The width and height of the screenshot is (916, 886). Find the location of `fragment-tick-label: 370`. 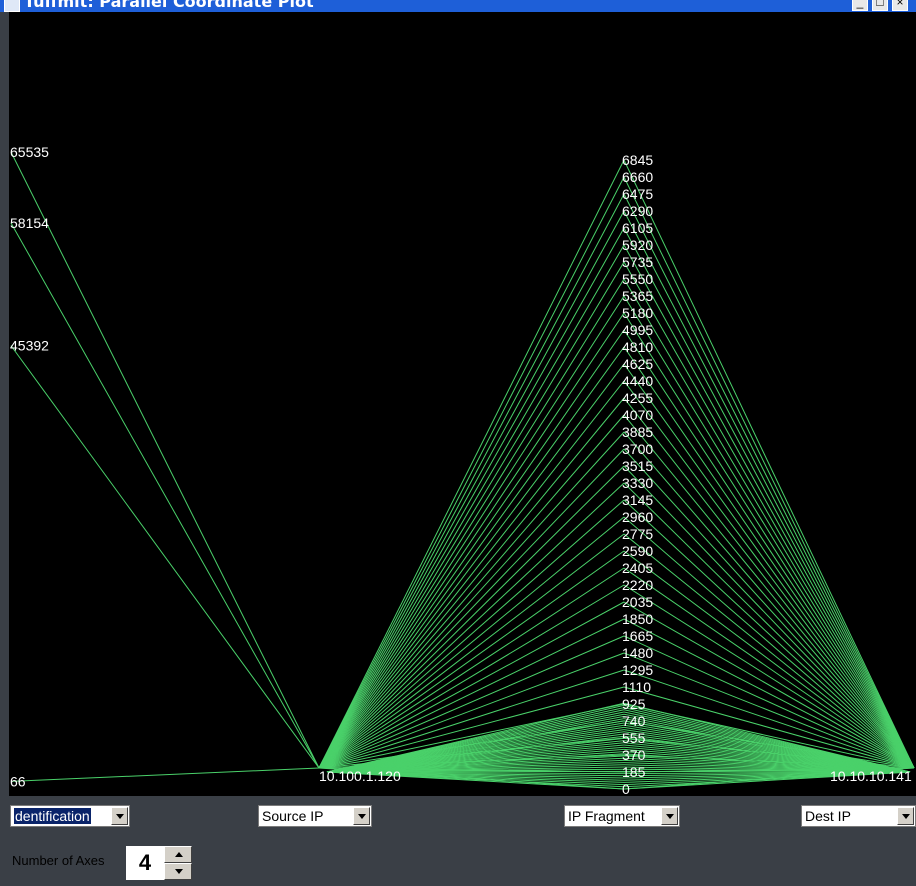

fragment-tick-label: 370 is located at coordinates (634, 755).